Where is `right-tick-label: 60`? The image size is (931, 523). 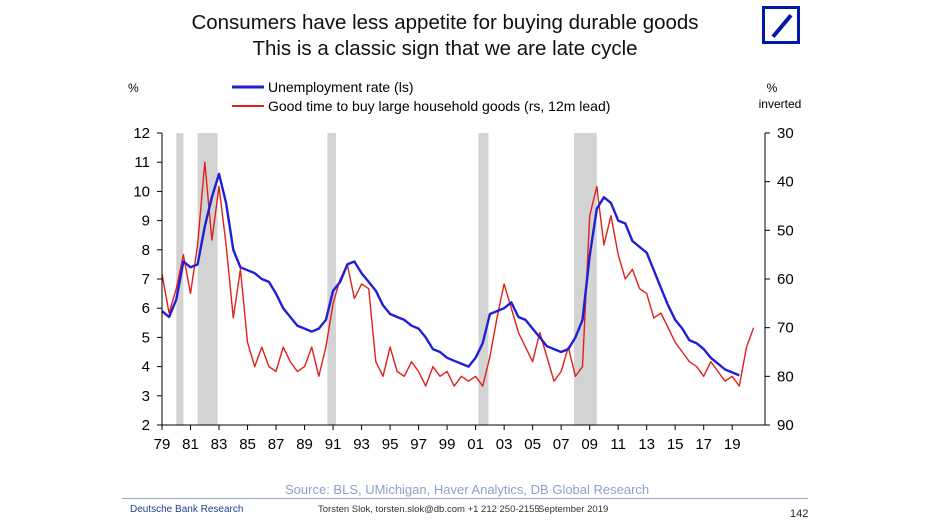
right-tick-label: 60 is located at coordinates (785, 279).